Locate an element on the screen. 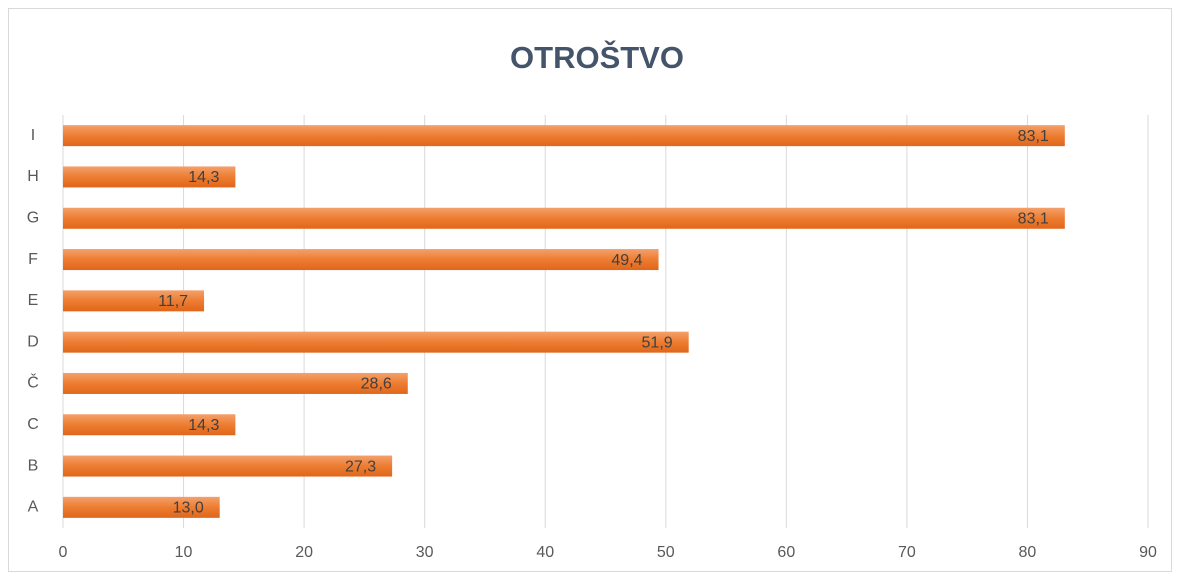  data-label: 51,9 is located at coordinates (657, 342).